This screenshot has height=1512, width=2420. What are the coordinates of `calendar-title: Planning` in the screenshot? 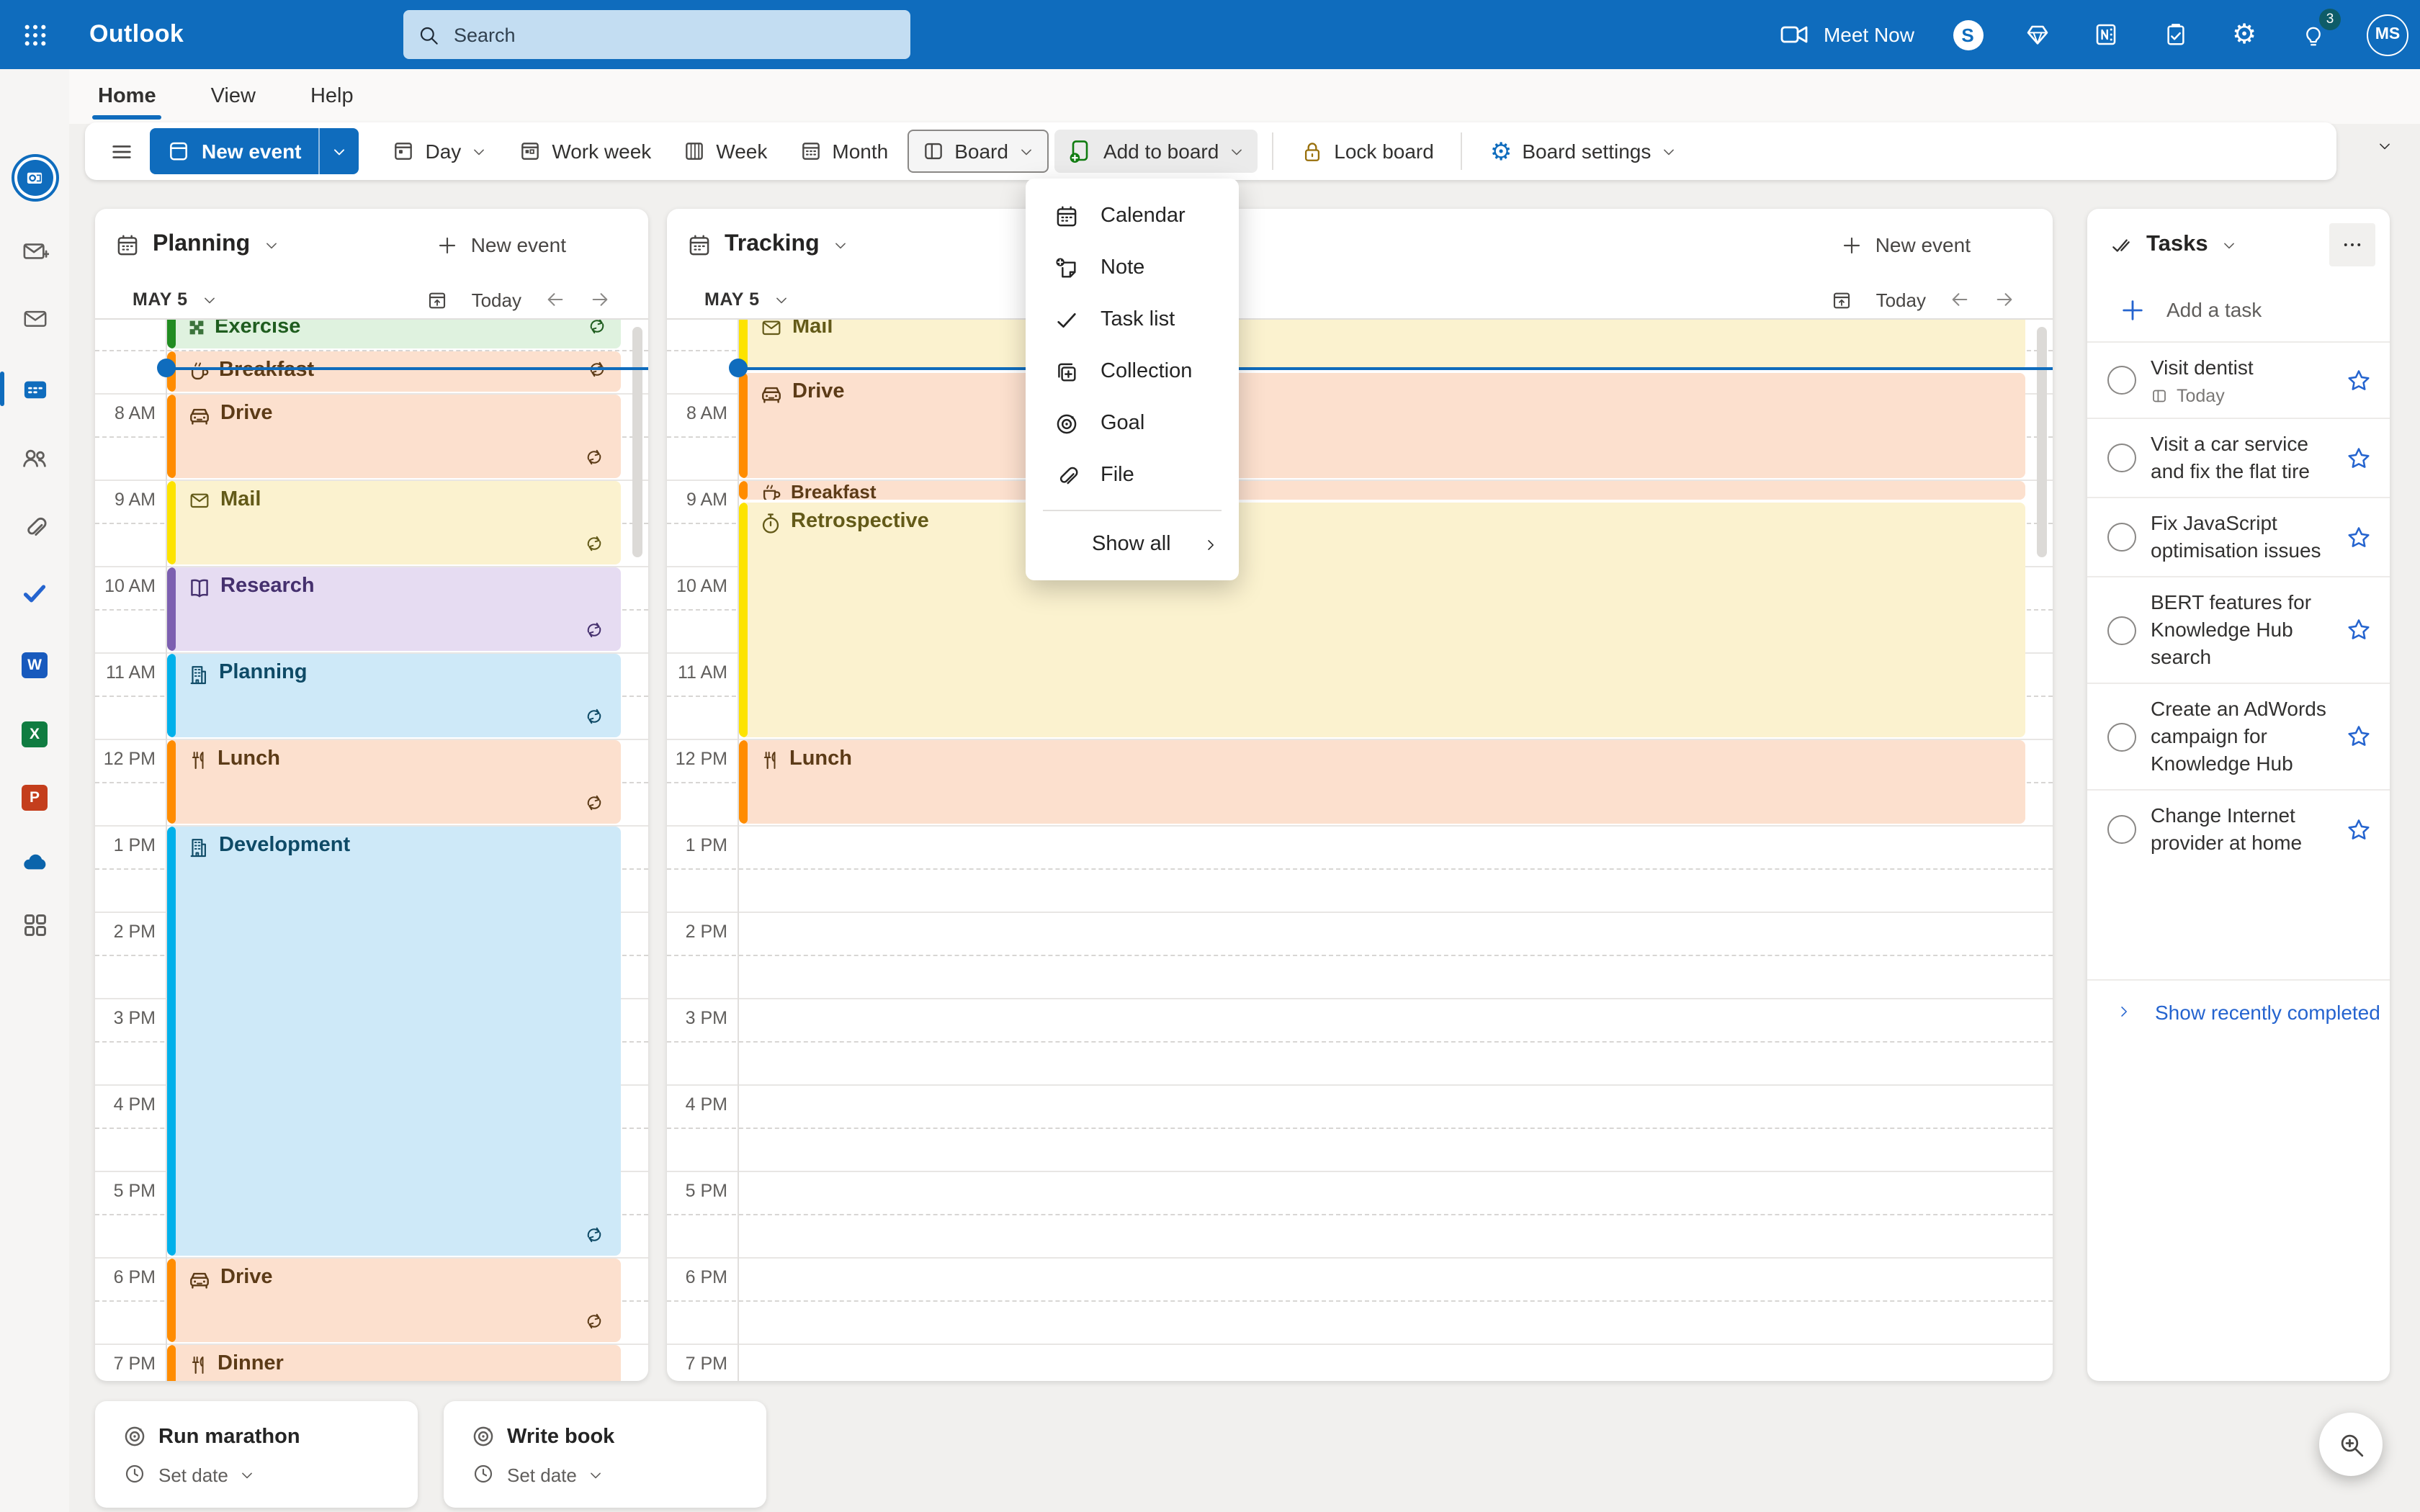 It's located at (202, 244).